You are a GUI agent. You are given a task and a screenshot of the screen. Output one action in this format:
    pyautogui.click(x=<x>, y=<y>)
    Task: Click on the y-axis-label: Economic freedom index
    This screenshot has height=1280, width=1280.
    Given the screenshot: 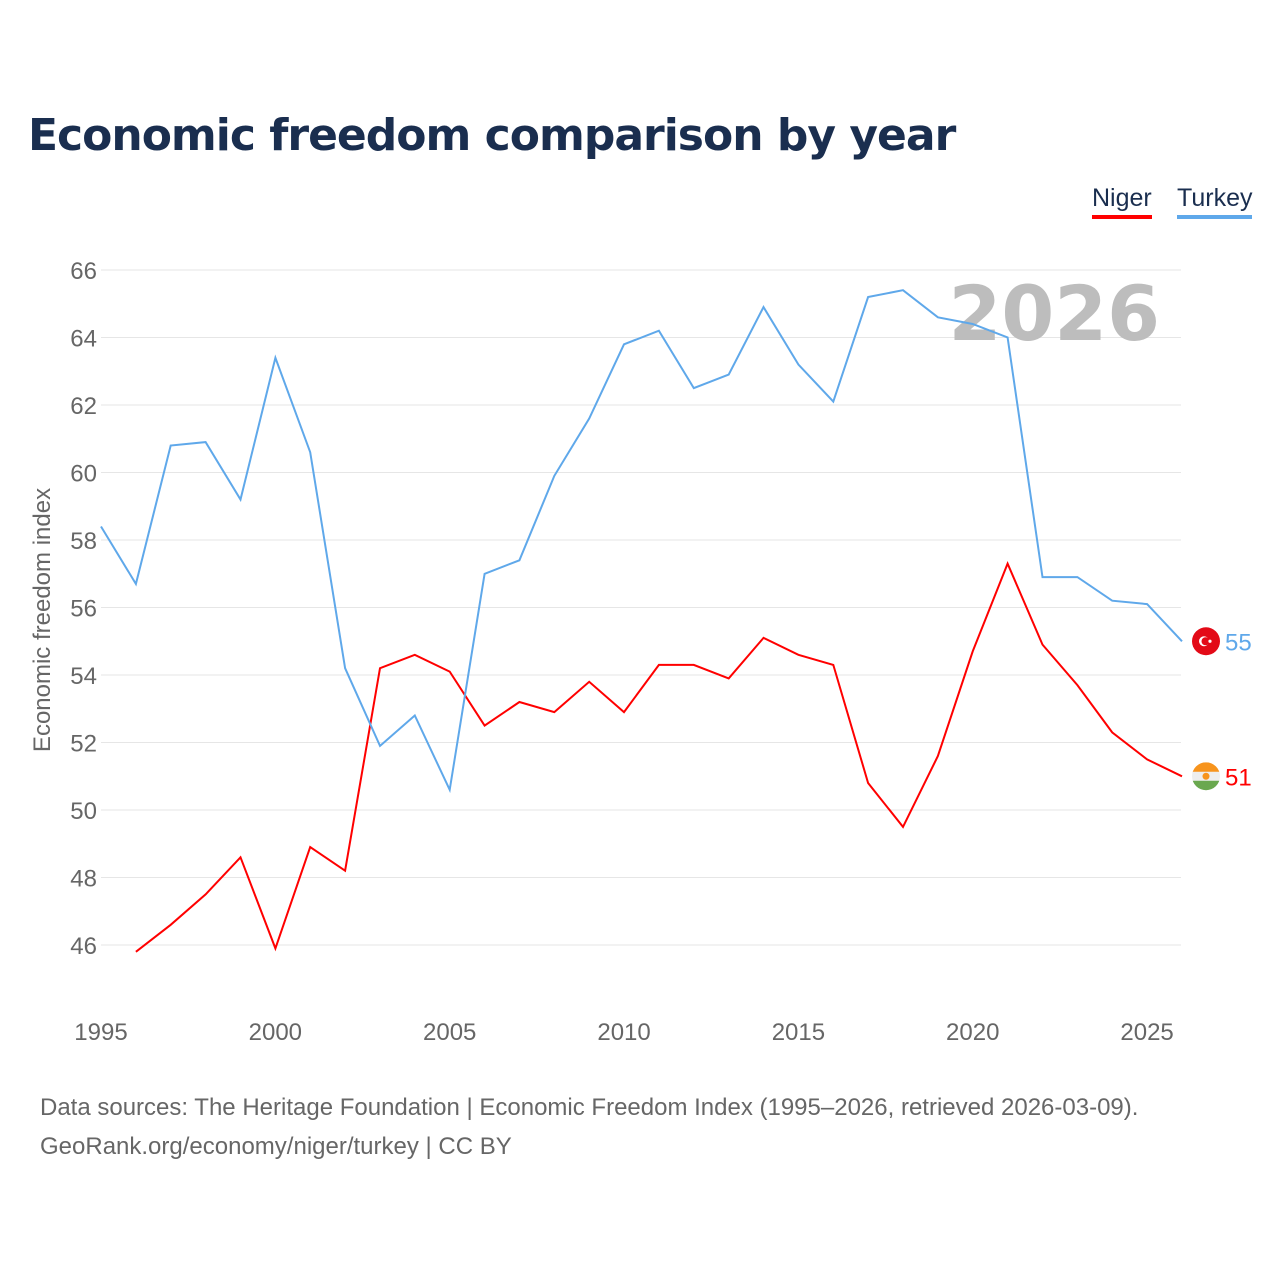 What is the action you would take?
    pyautogui.click(x=42, y=620)
    